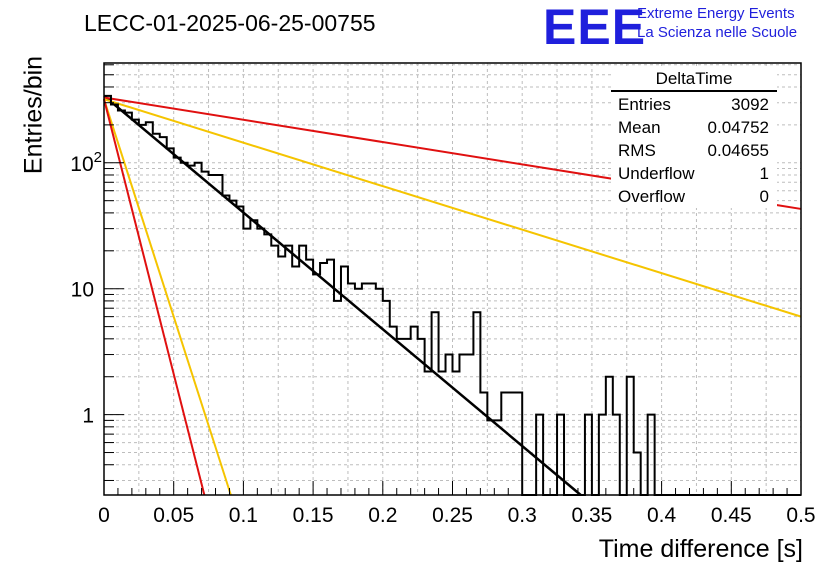 The height and width of the screenshot is (572, 836). I want to click on stats-label: Entries, so click(644, 104).